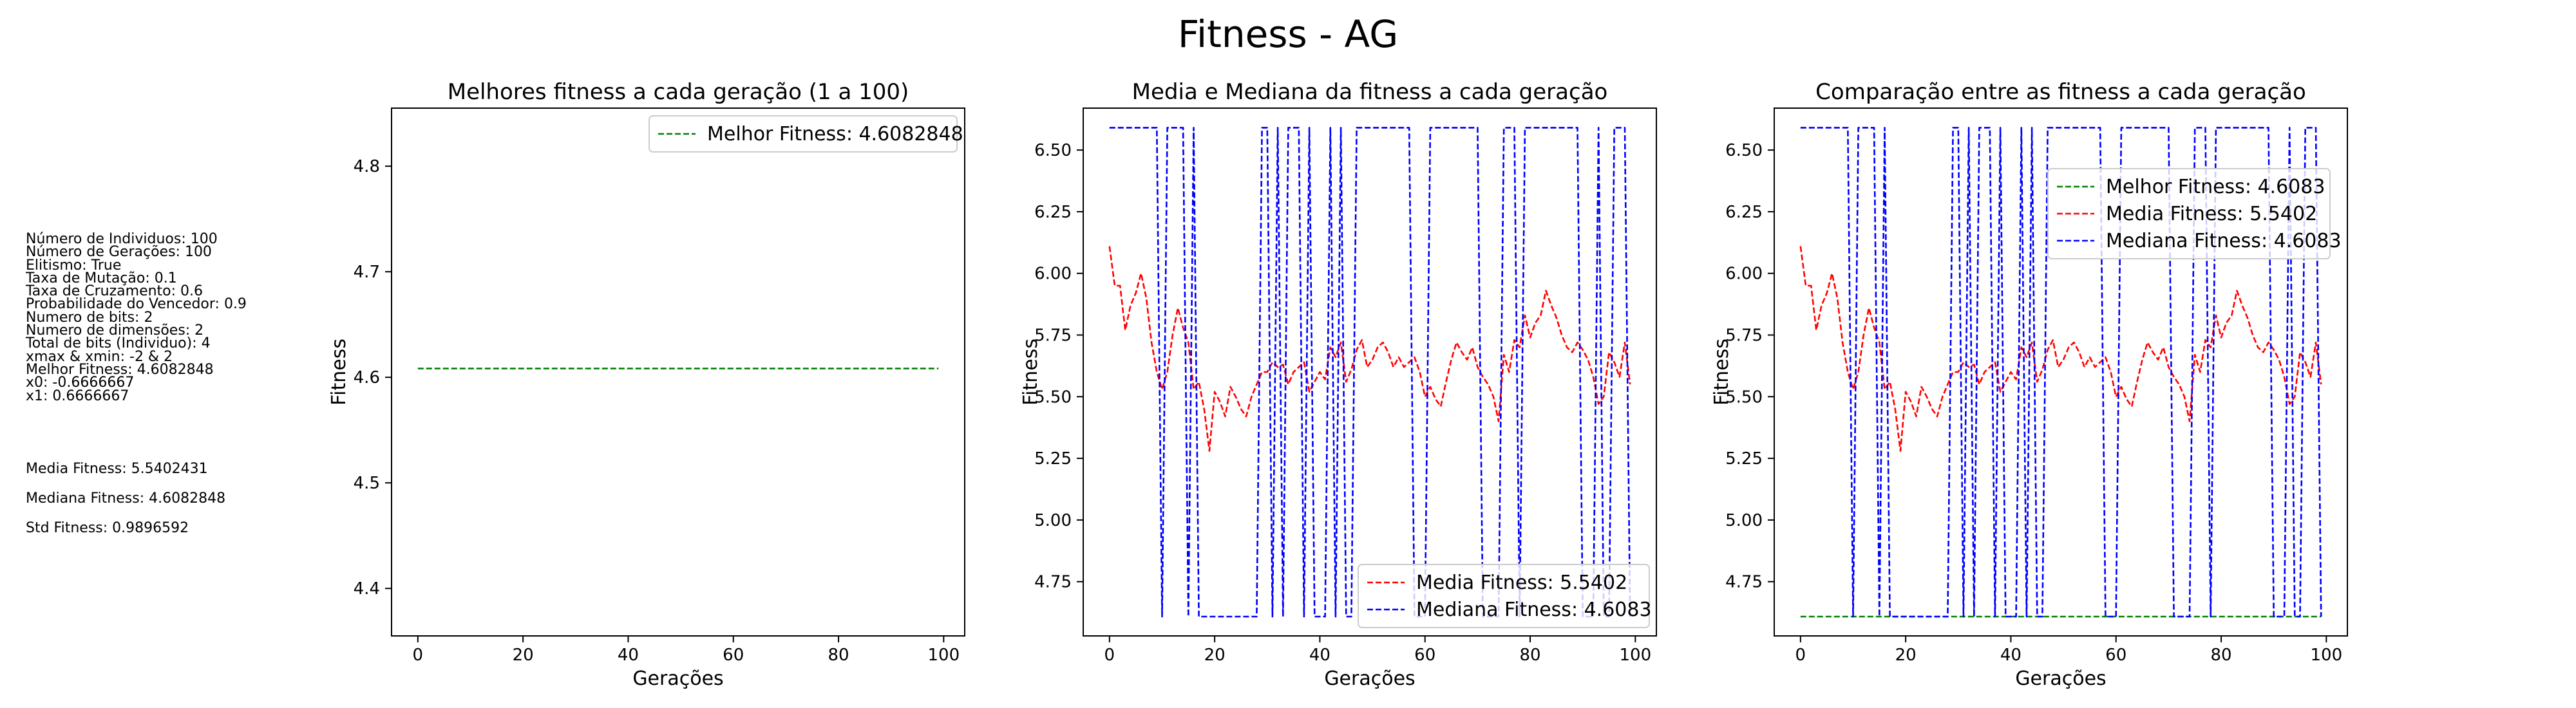 This screenshot has height=708, width=2576. Describe the element at coordinates (119, 343) in the screenshot. I see `param-total-bits: Total de bits (Individuo): 4` at that location.